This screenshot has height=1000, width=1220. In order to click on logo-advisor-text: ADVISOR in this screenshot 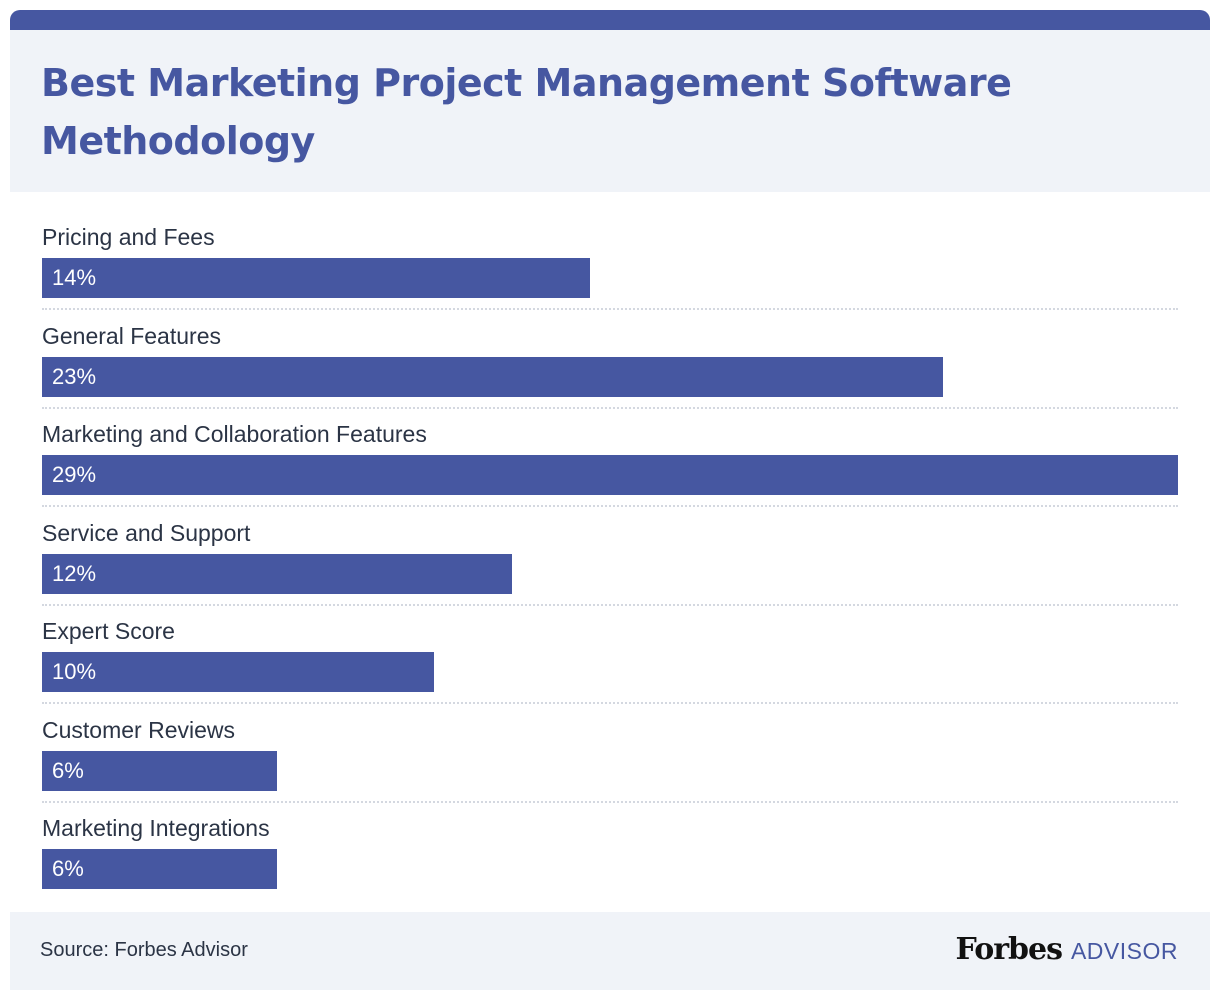, I will do `click(1124, 951)`.